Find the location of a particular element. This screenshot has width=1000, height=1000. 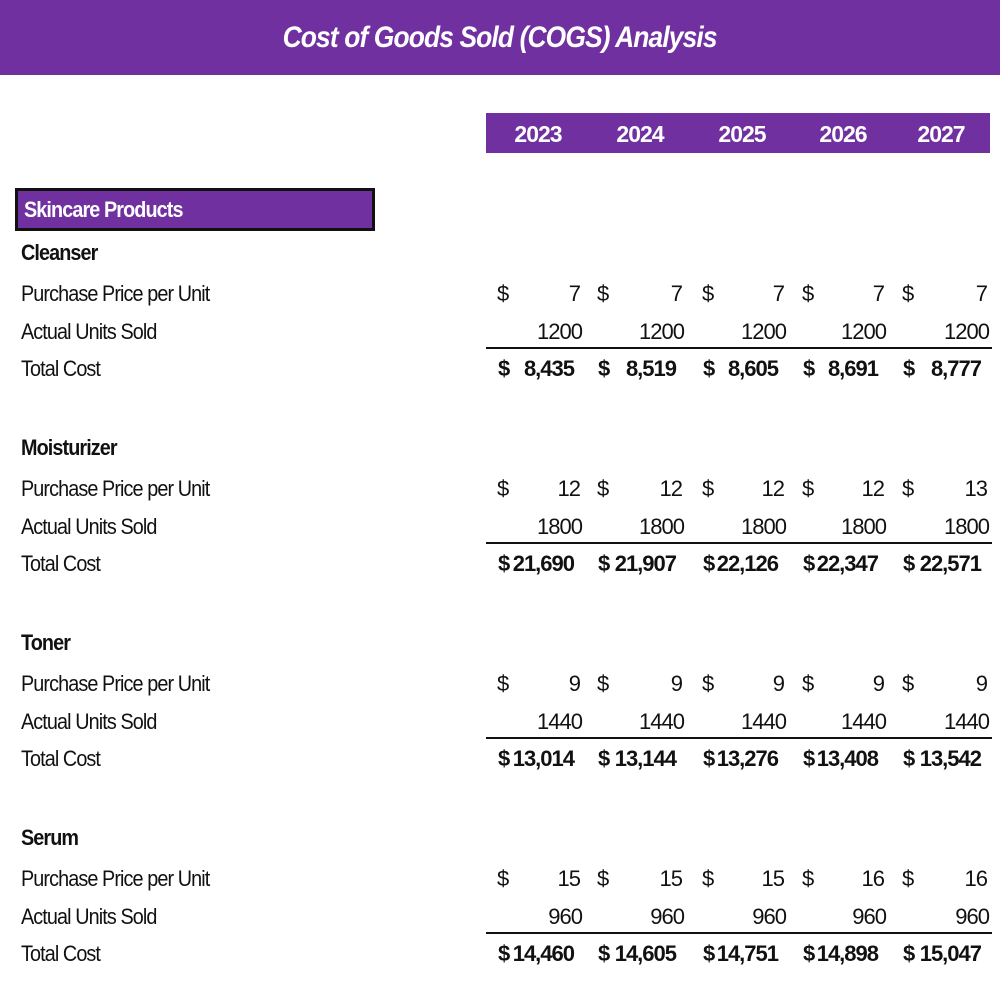

total-cost-cell: 8,435 is located at coordinates (549, 368).